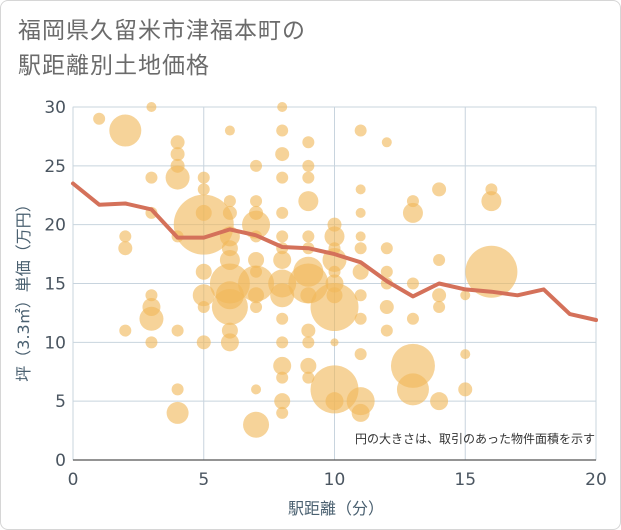 The height and width of the screenshot is (530, 621). Describe the element at coordinates (55, 343) in the screenshot. I see `y-tick-label: 10` at that location.